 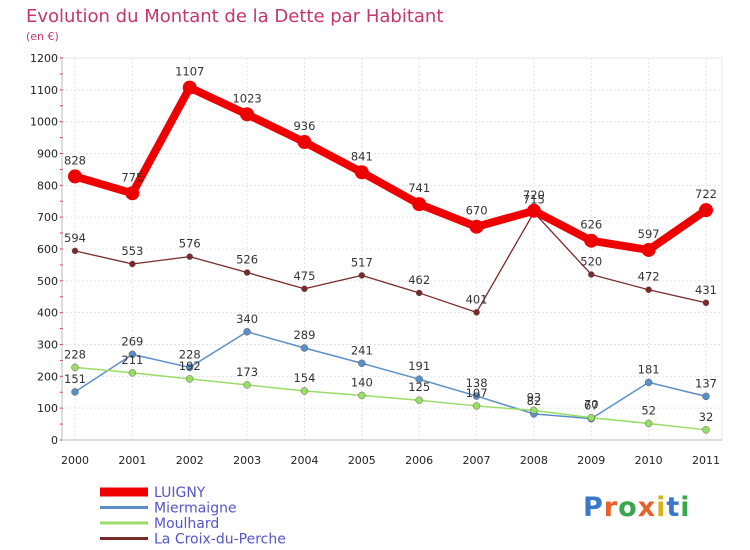 What do you see at coordinates (44, 58) in the screenshot?
I see `y-tick-label: 1200` at bounding box center [44, 58].